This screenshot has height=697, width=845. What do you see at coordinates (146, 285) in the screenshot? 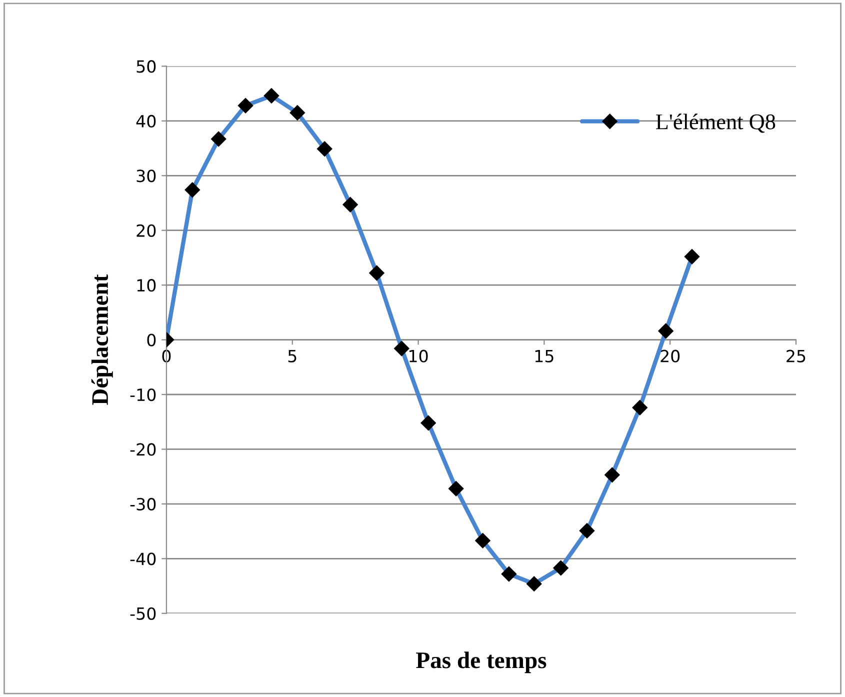
I see `y-tick-label: 10` at bounding box center [146, 285].